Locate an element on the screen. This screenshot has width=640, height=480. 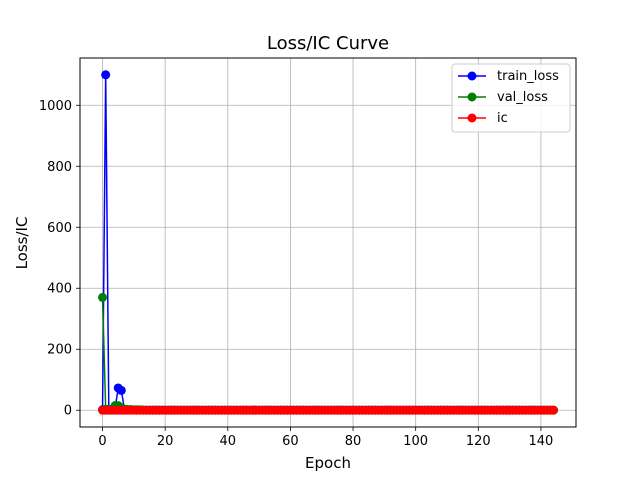
legend-entry-val-loss: val_loss is located at coordinates (503, 97).